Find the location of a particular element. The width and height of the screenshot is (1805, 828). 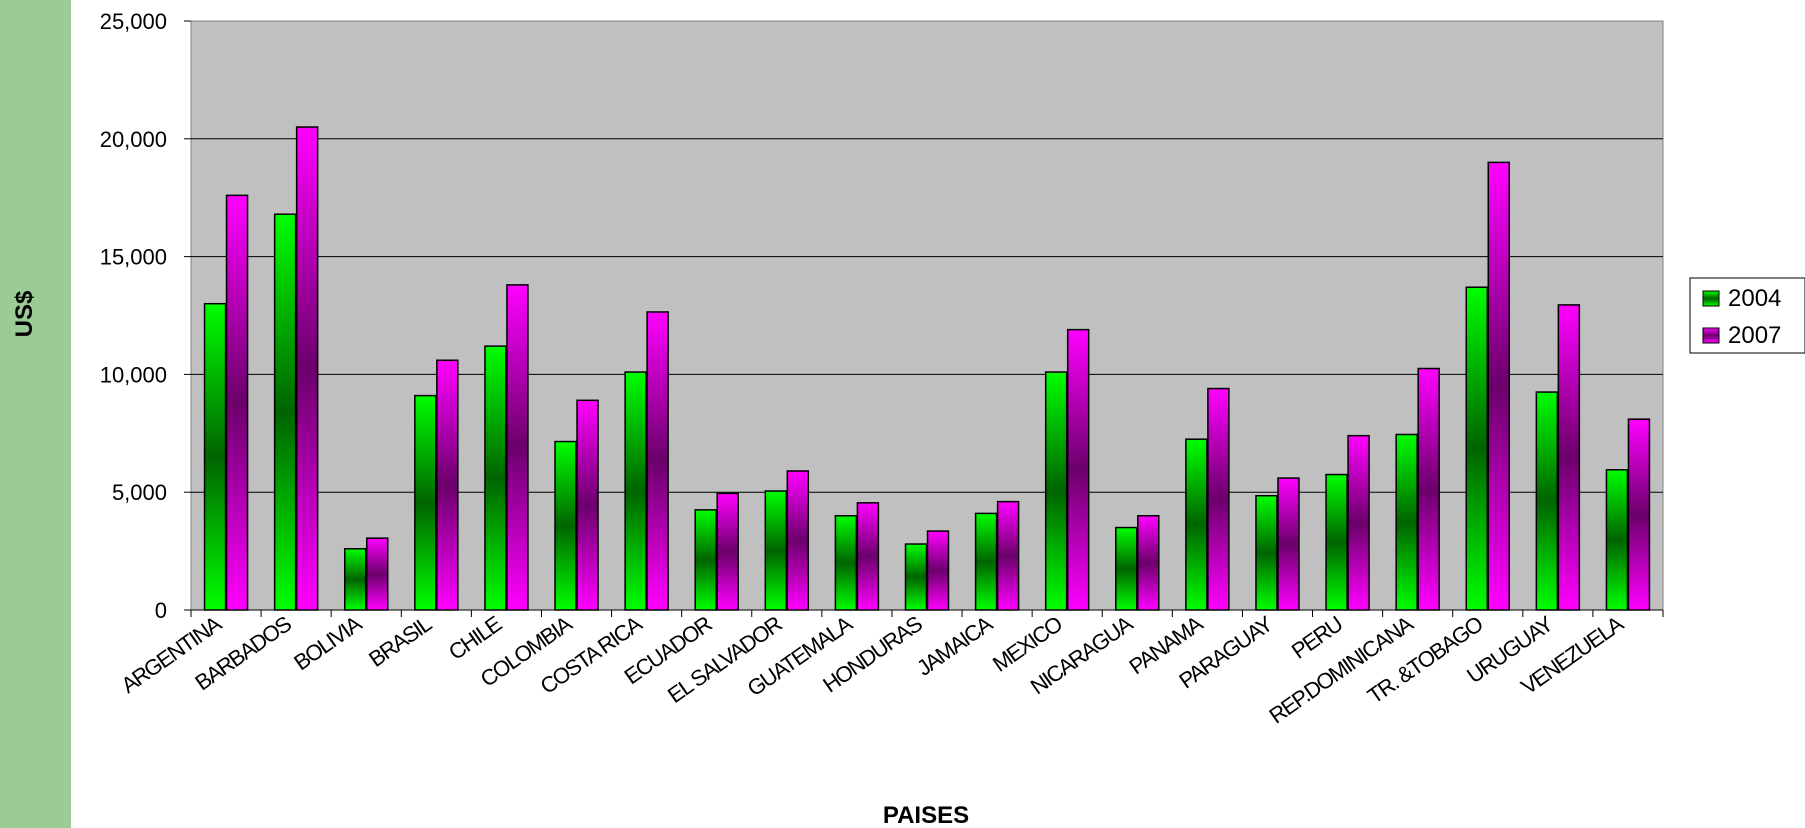

bar-2007-panama is located at coordinates (1218, 499).